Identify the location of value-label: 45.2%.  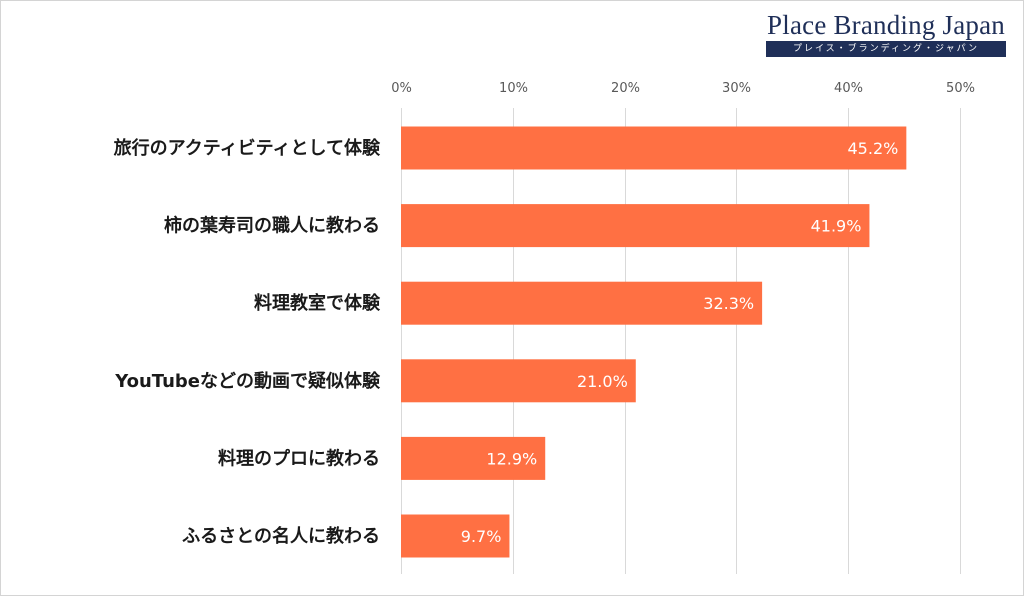
(873, 148).